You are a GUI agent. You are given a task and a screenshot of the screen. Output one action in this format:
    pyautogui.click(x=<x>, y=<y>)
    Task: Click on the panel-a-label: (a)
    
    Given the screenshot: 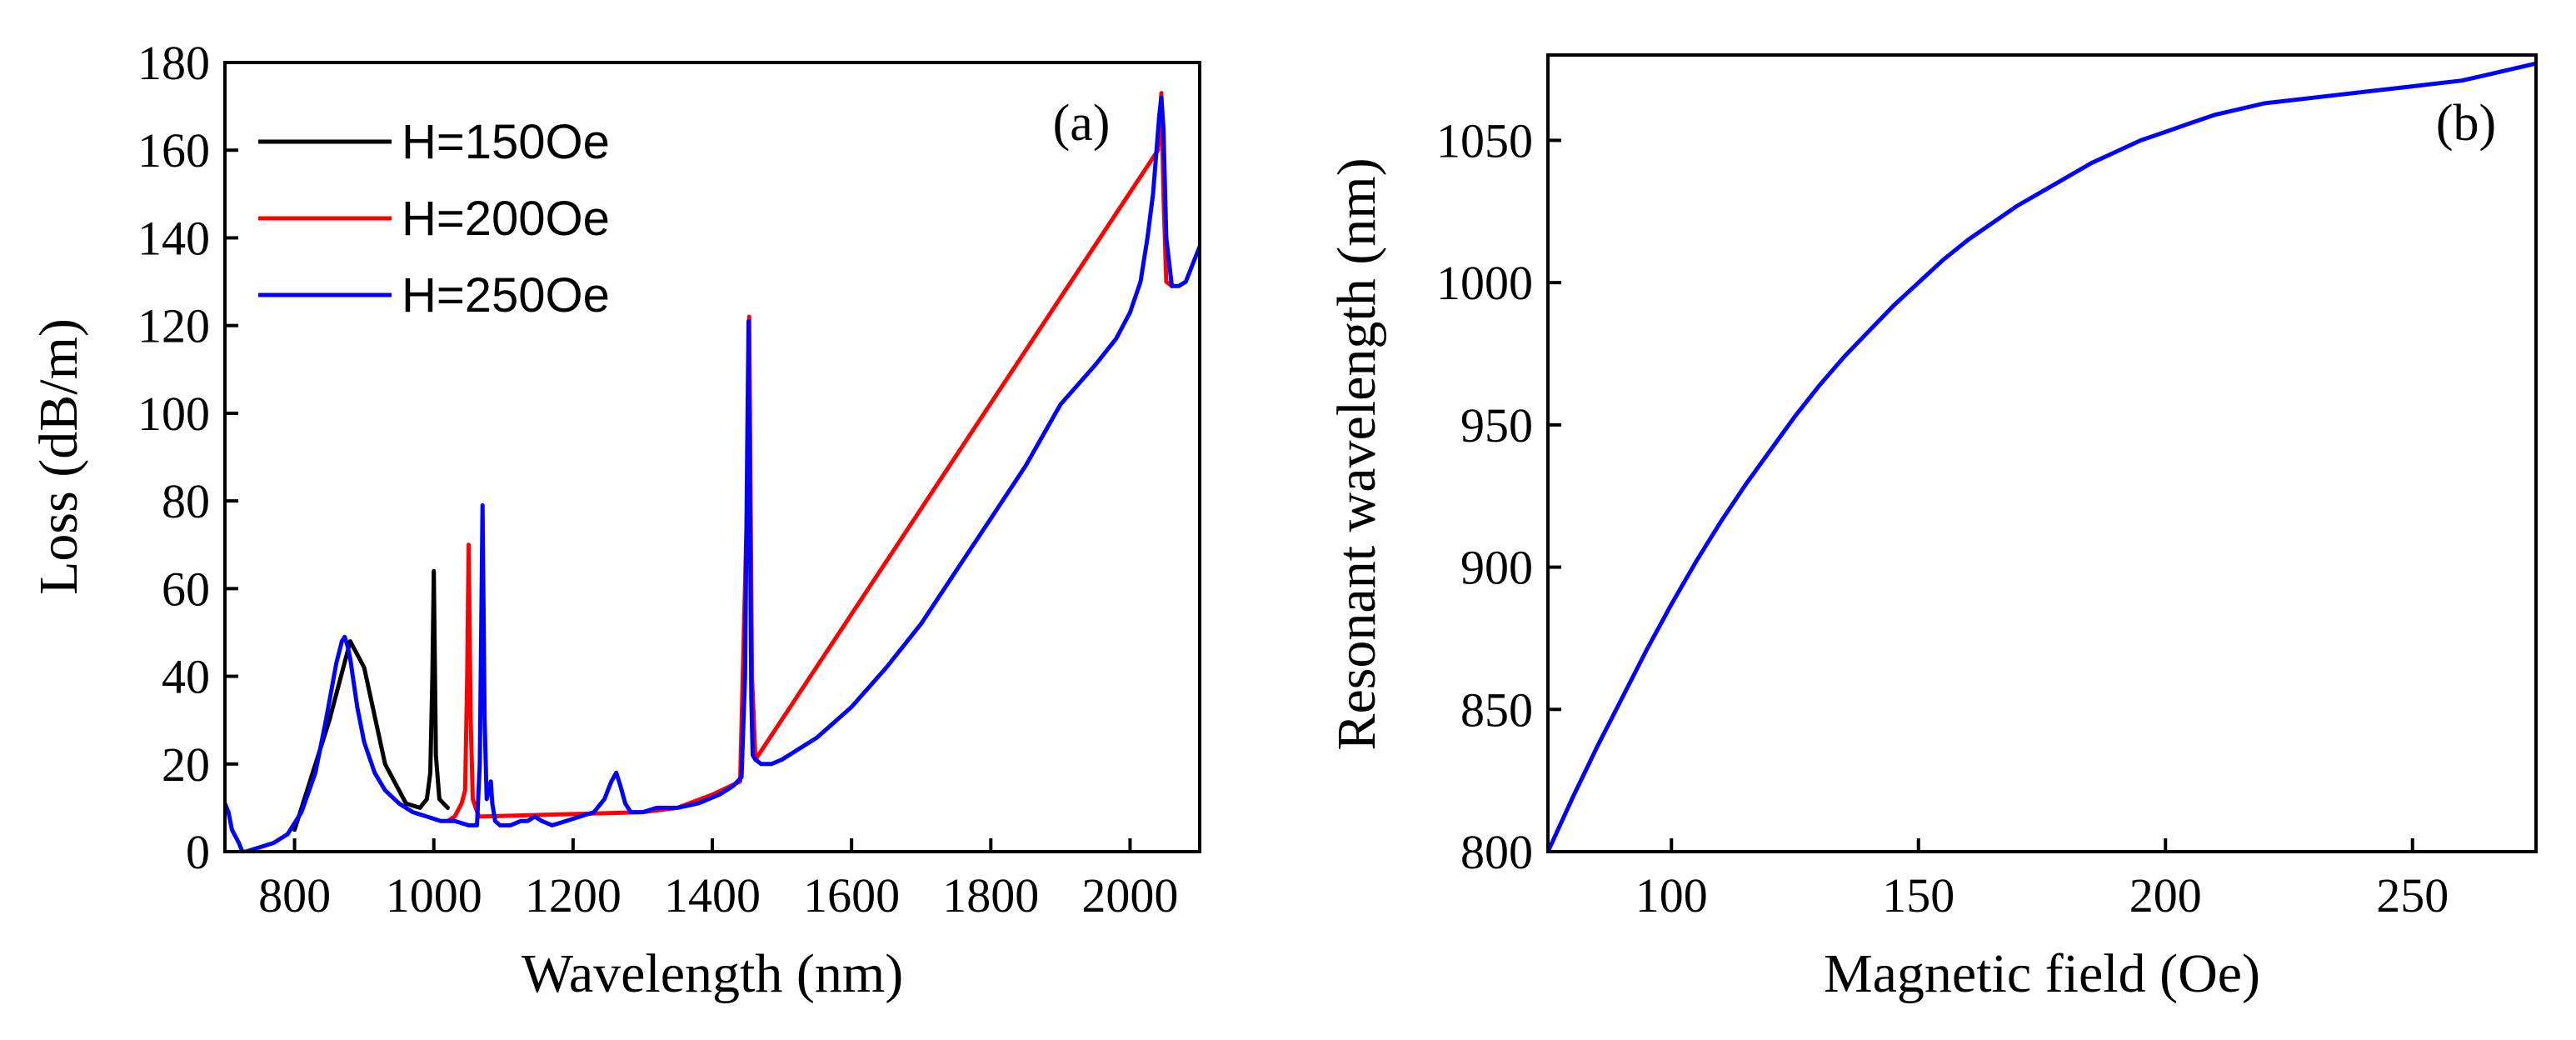 What is the action you would take?
    pyautogui.click(x=1082, y=123)
    